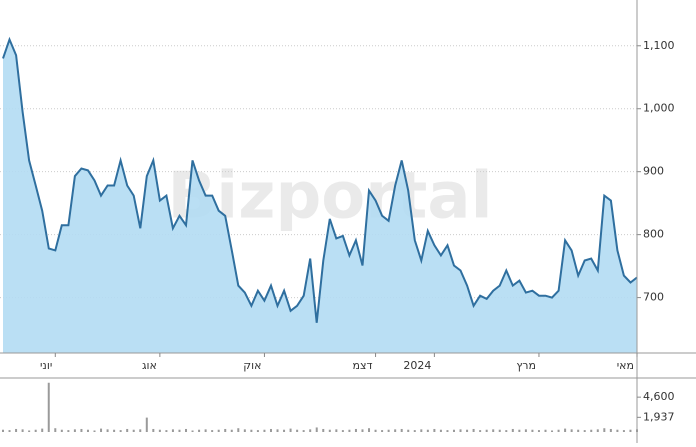  Describe the element at coordinates (659, 45) in the screenshot. I see `y-tick-label: 1,100` at that location.